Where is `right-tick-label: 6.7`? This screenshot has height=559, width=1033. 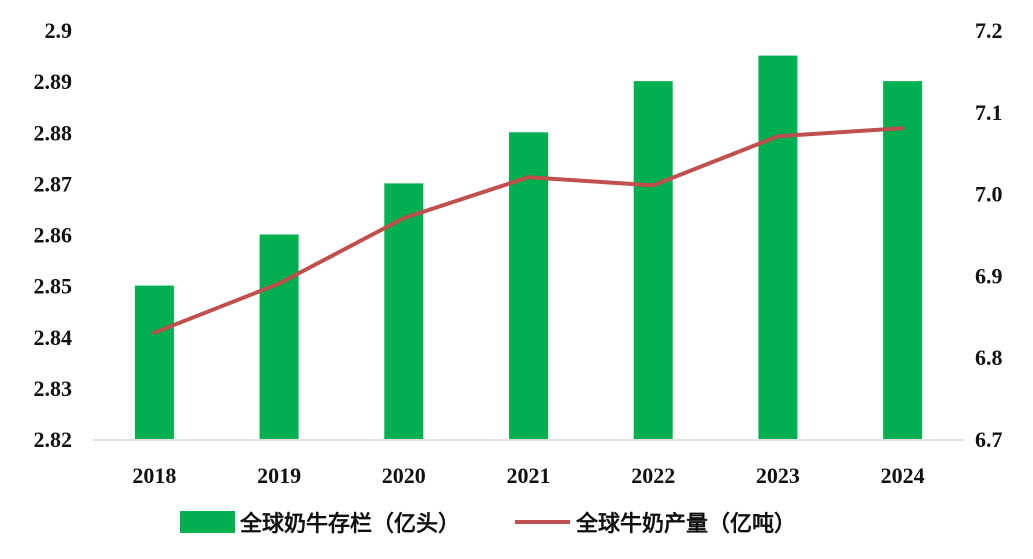 right-tick-label: 6.7 is located at coordinates (989, 439).